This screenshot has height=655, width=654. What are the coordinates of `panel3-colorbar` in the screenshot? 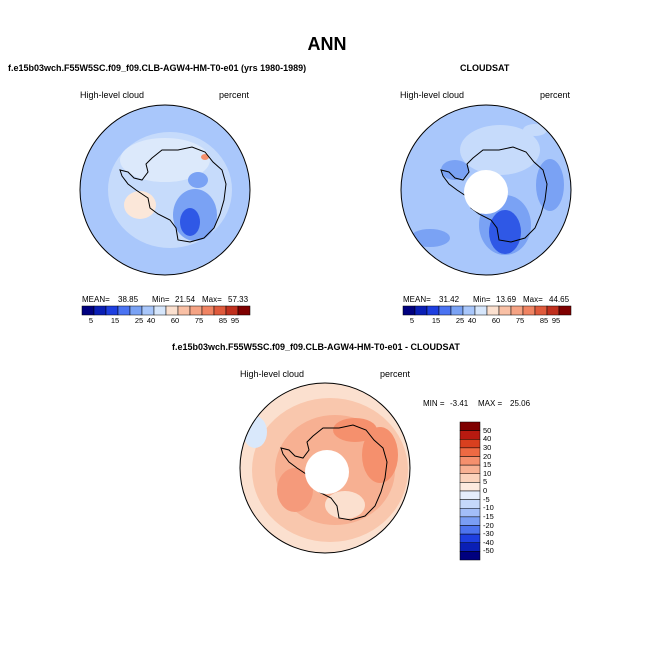 It's located at (470, 491).